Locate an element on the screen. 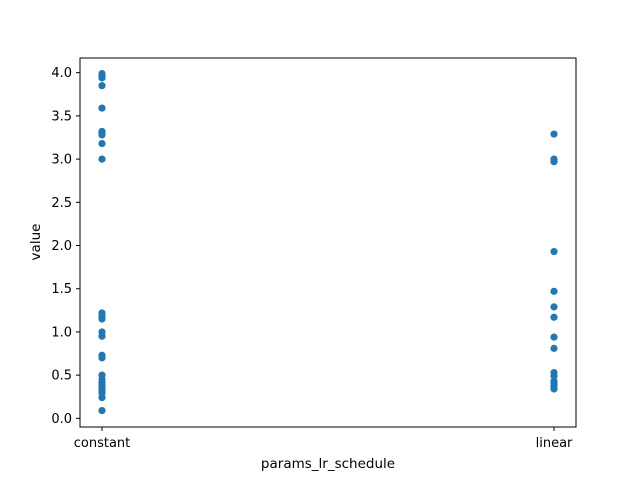 This screenshot has width=640, height=480. y-tick-label: 3.5 is located at coordinates (61, 116).